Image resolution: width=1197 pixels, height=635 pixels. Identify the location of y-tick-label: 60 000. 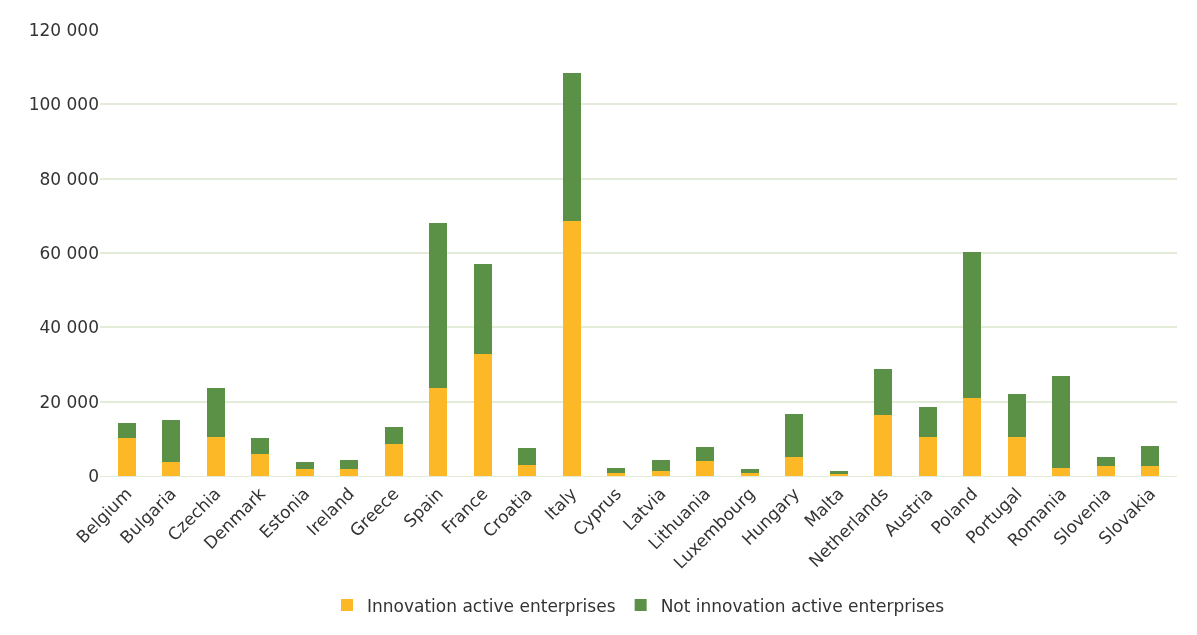
(69, 252).